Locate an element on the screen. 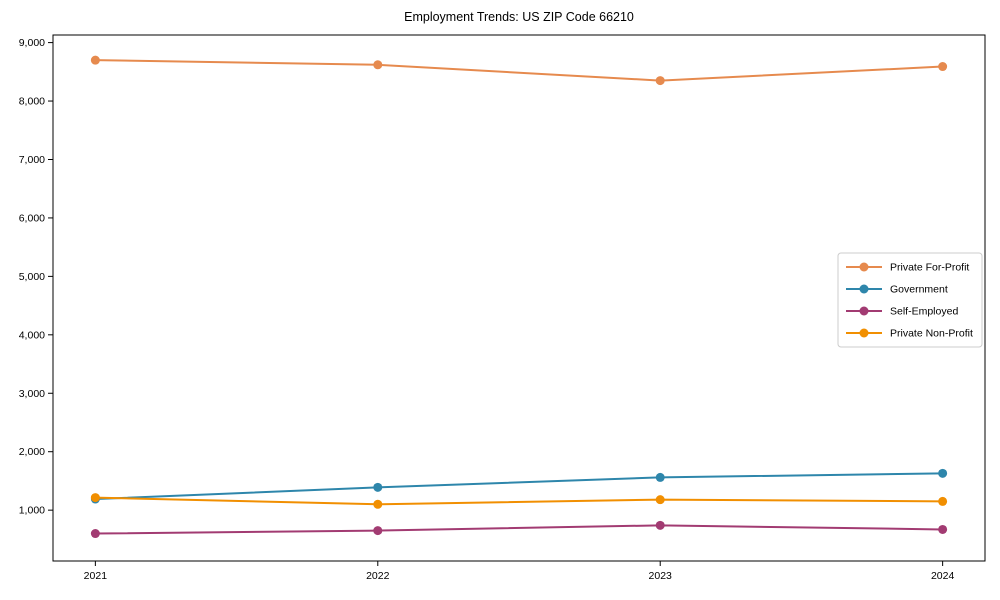 The image size is (1000, 600). legend-marker-private-for-profit is located at coordinates (864, 267).